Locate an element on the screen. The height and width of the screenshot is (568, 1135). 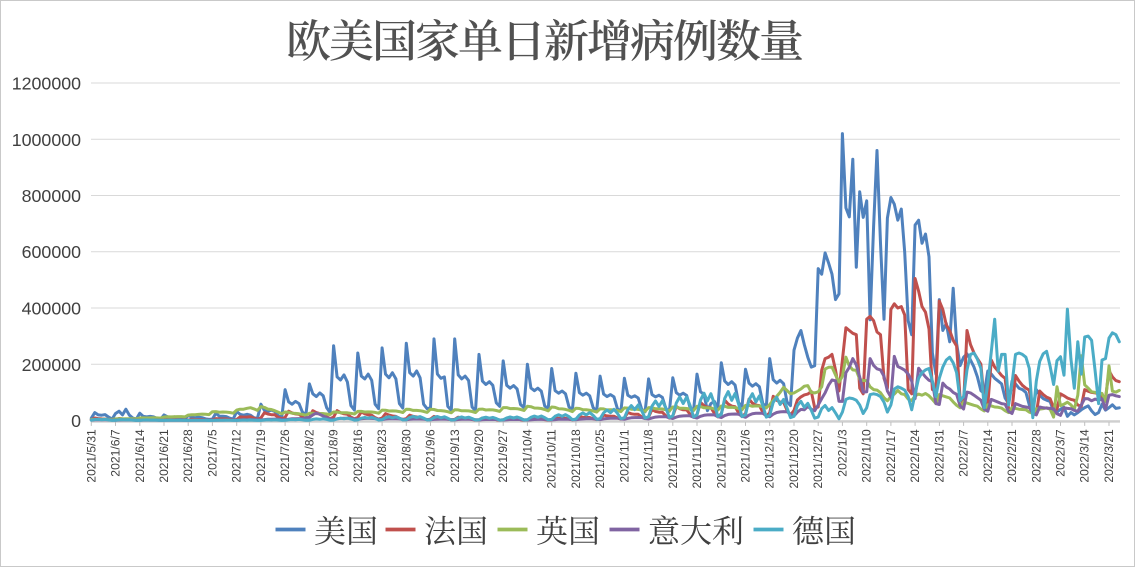
svg-text: 2021/8/16 is located at coordinates (359, 455).